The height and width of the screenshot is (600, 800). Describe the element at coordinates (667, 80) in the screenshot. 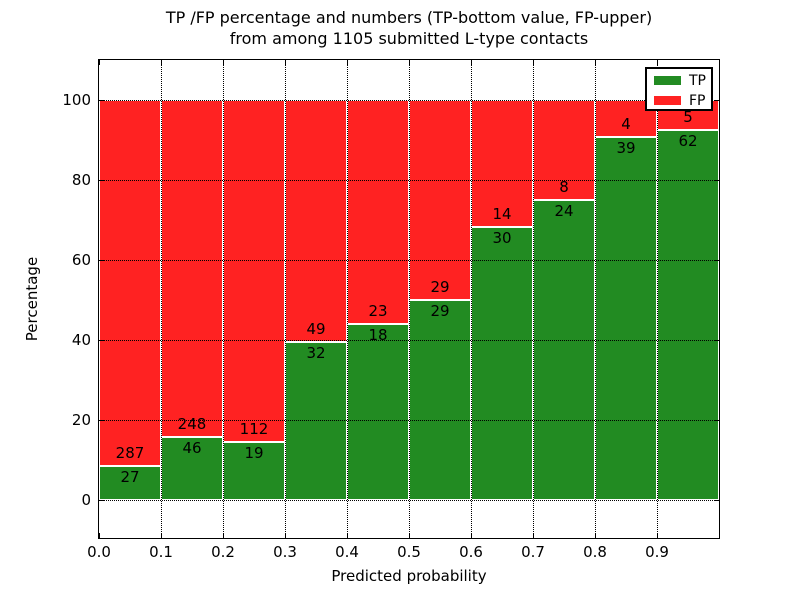

I see `legend-swatch-tp` at that location.